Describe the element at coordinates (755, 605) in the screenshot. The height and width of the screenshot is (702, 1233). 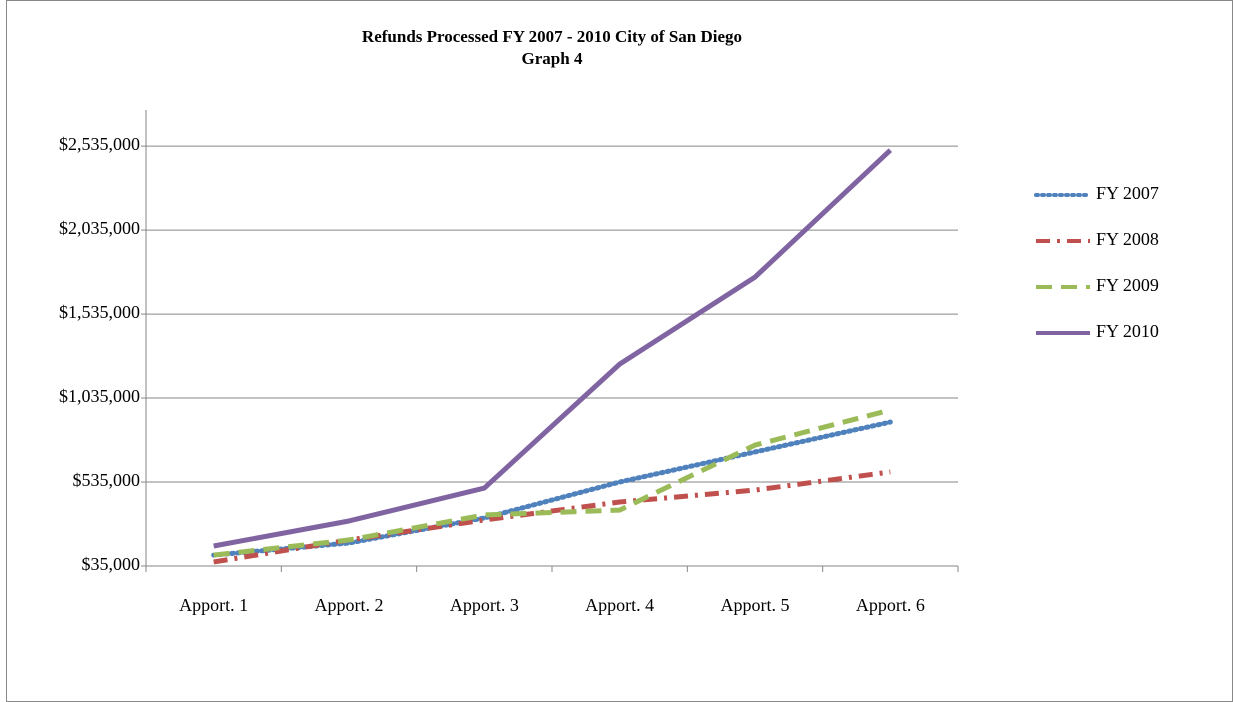
I see `x-tick-label: Apport. 5` at that location.